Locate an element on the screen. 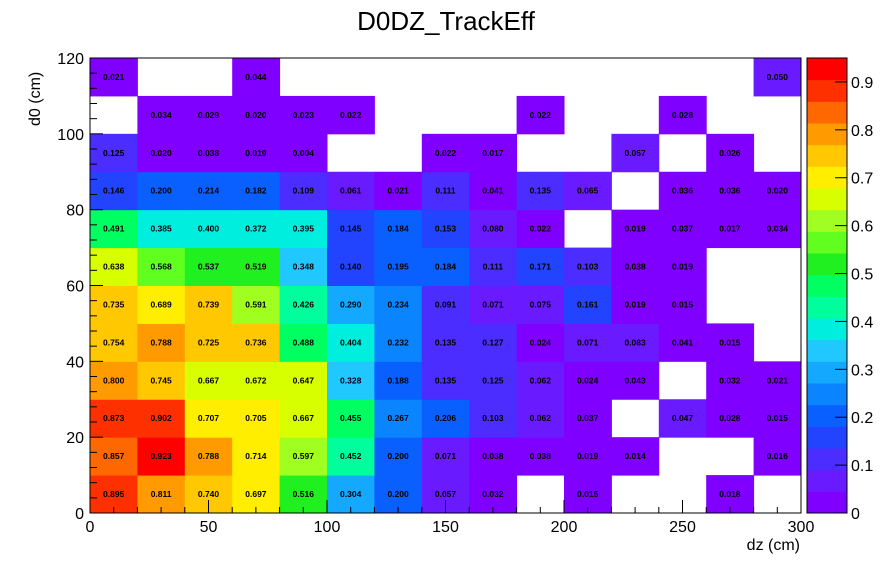  cell-value-label: 0.036 is located at coordinates (683, 191).